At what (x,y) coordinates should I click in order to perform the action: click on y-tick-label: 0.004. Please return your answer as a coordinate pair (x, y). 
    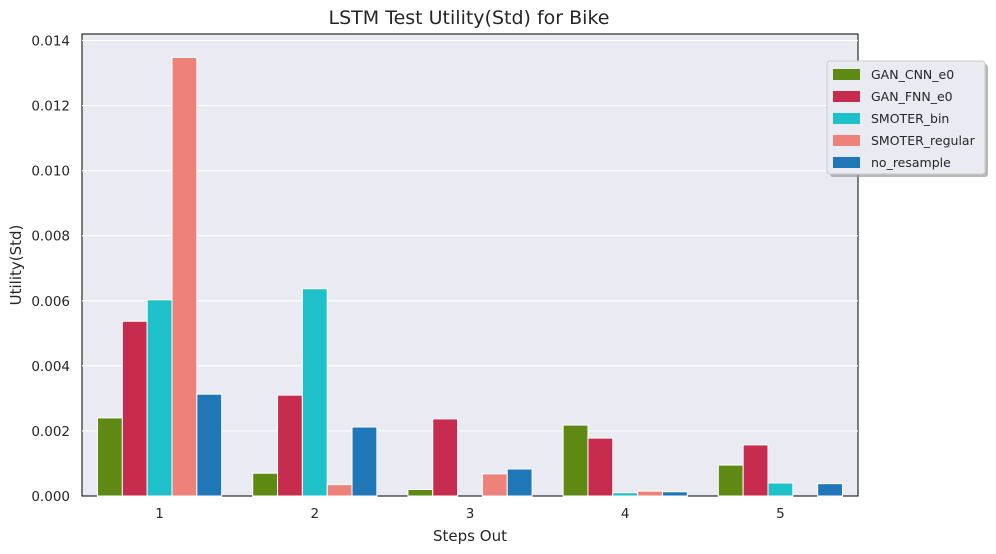
    Looking at the image, I should click on (50, 367).